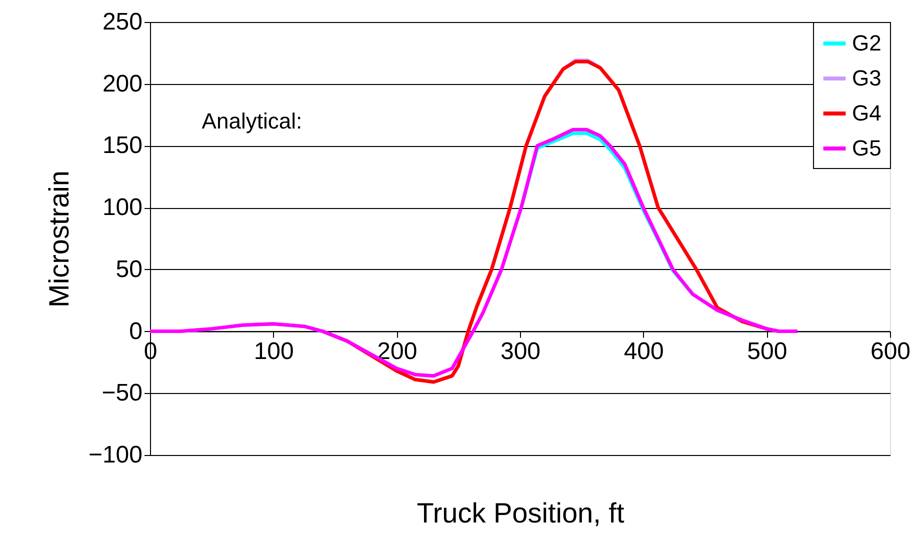 The height and width of the screenshot is (540, 915). Describe the element at coordinates (274, 351) in the screenshot. I see `x-tick-label: 100` at that location.